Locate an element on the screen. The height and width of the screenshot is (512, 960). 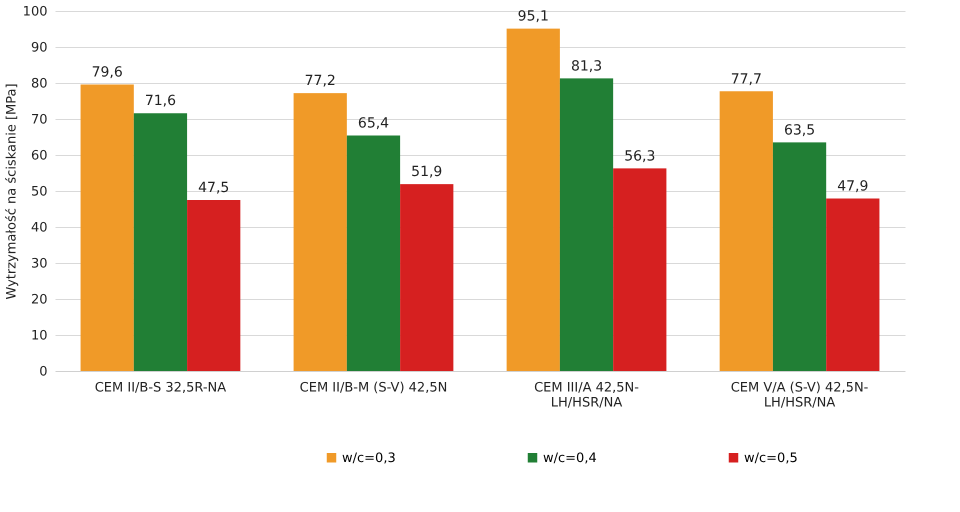
legend-label: w/c=0,3 is located at coordinates (369, 458).